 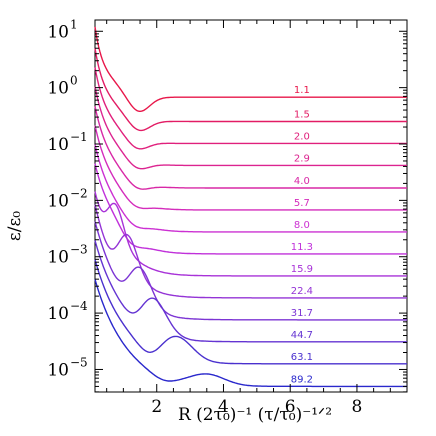 I want to click on series-label: 1.5, so click(x=302, y=114).